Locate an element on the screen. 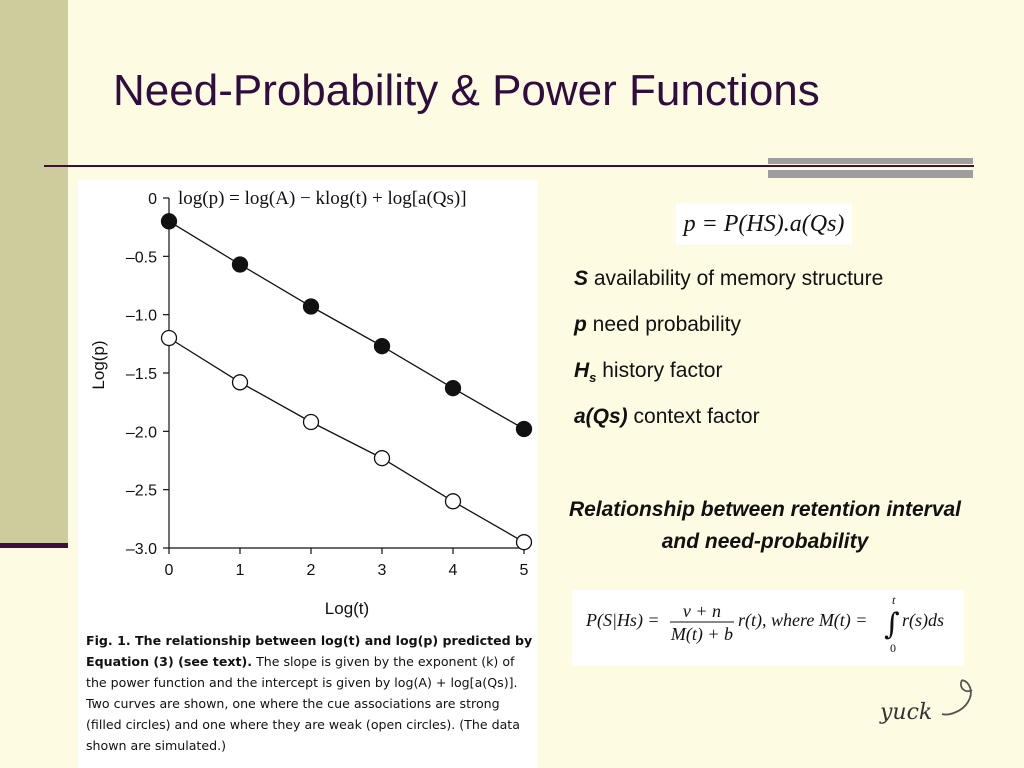 Image resolution: width=1024 pixels, height=768 pixels. definition-item: Hs history factor is located at coordinates (728, 379).